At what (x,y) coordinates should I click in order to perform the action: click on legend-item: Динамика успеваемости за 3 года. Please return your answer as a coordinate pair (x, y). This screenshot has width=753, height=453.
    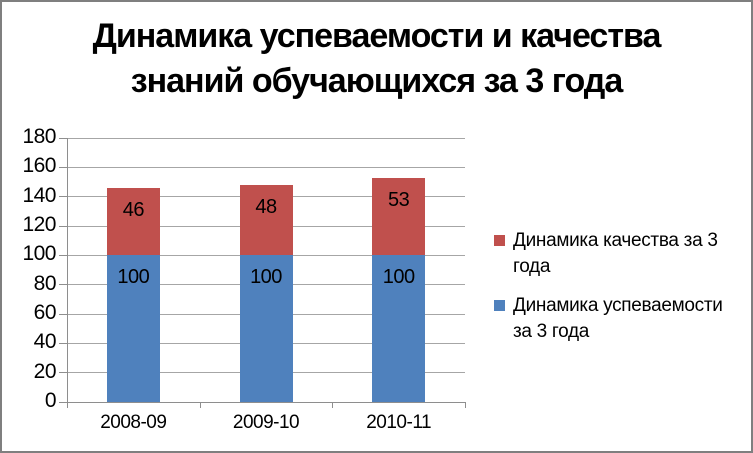
    Looking at the image, I should click on (620, 319).